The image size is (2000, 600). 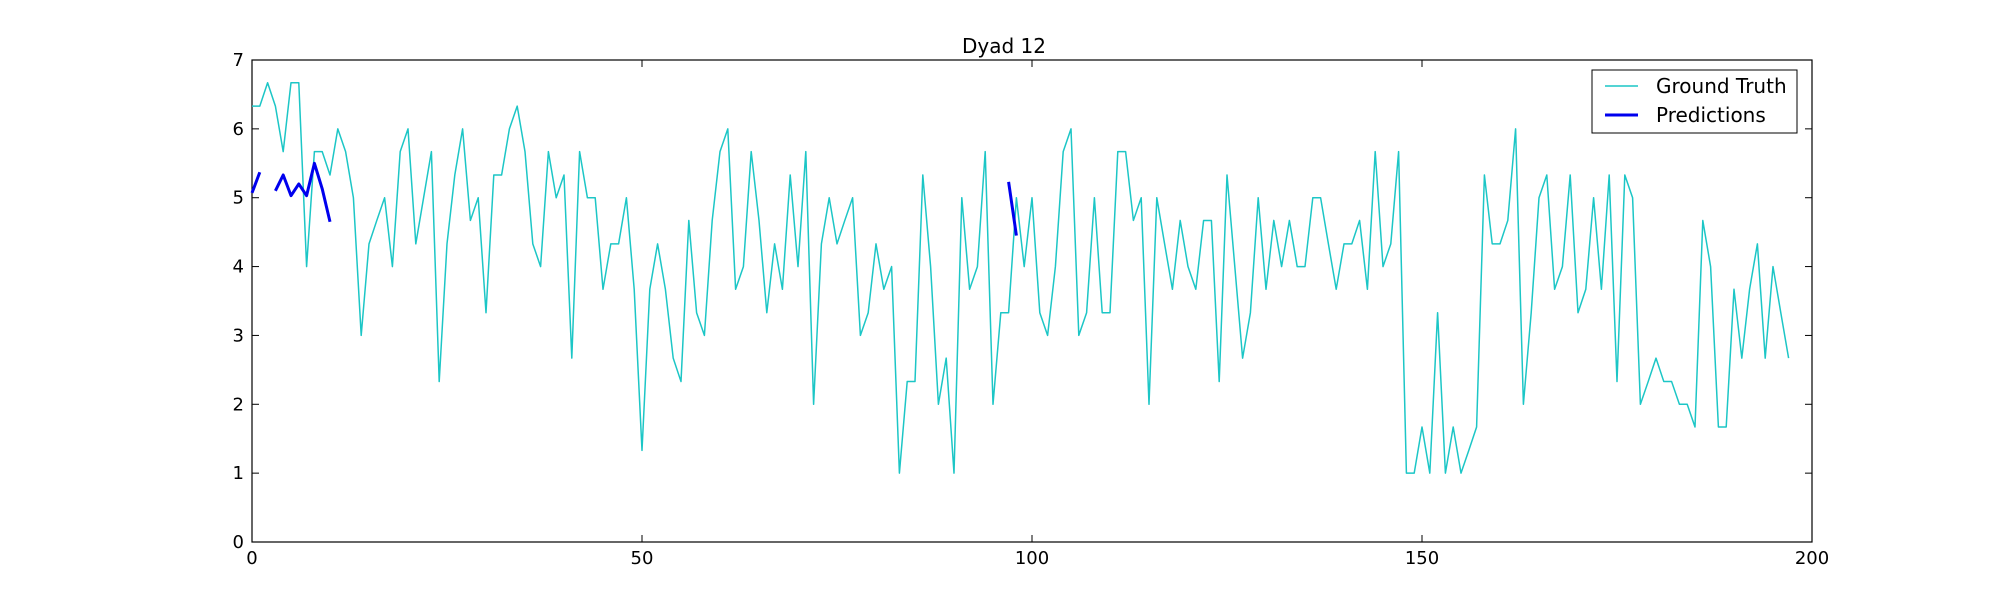 What do you see at coordinates (238, 335) in the screenshot?
I see `y-tick-label: 3` at bounding box center [238, 335].